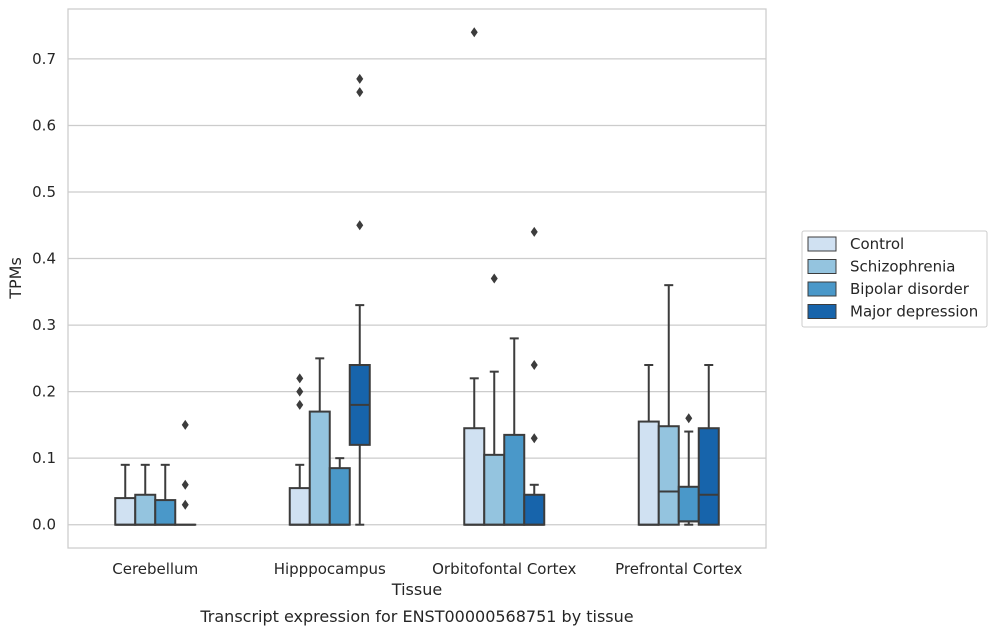 The height and width of the screenshot is (634, 997). What do you see at coordinates (330, 569) in the screenshot?
I see `x-tick-label: Hipppocampus` at bounding box center [330, 569].